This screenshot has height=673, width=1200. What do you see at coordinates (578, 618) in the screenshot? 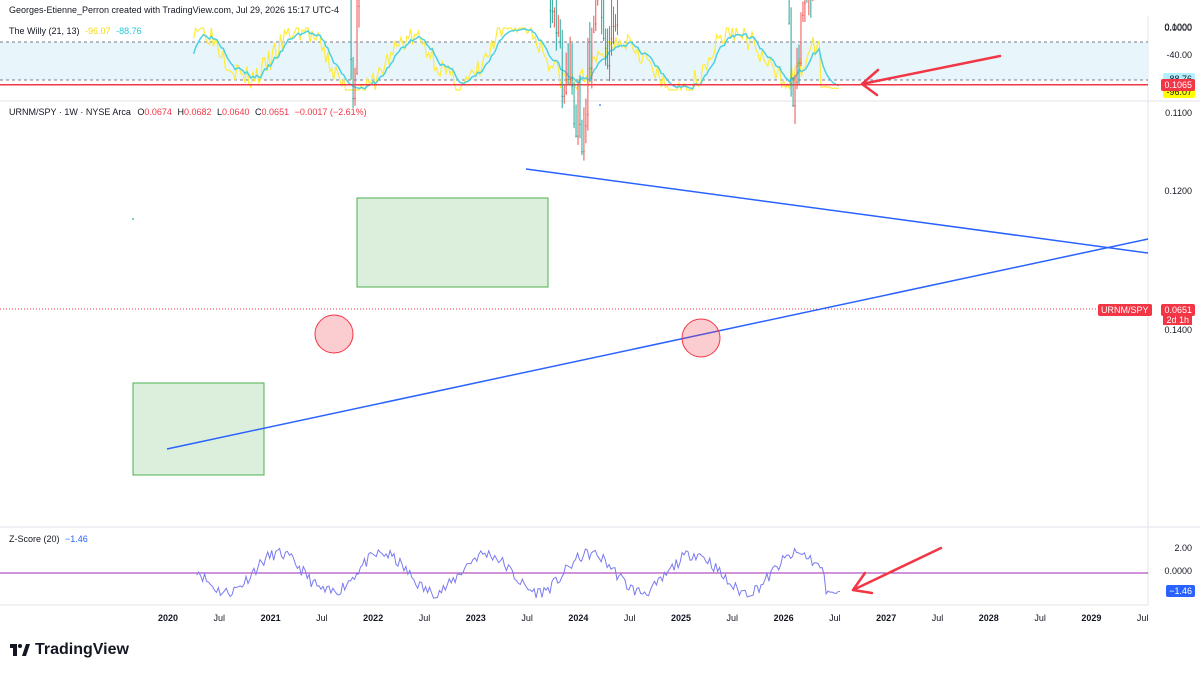
I see `time-axis-label: 2024` at bounding box center [578, 618].